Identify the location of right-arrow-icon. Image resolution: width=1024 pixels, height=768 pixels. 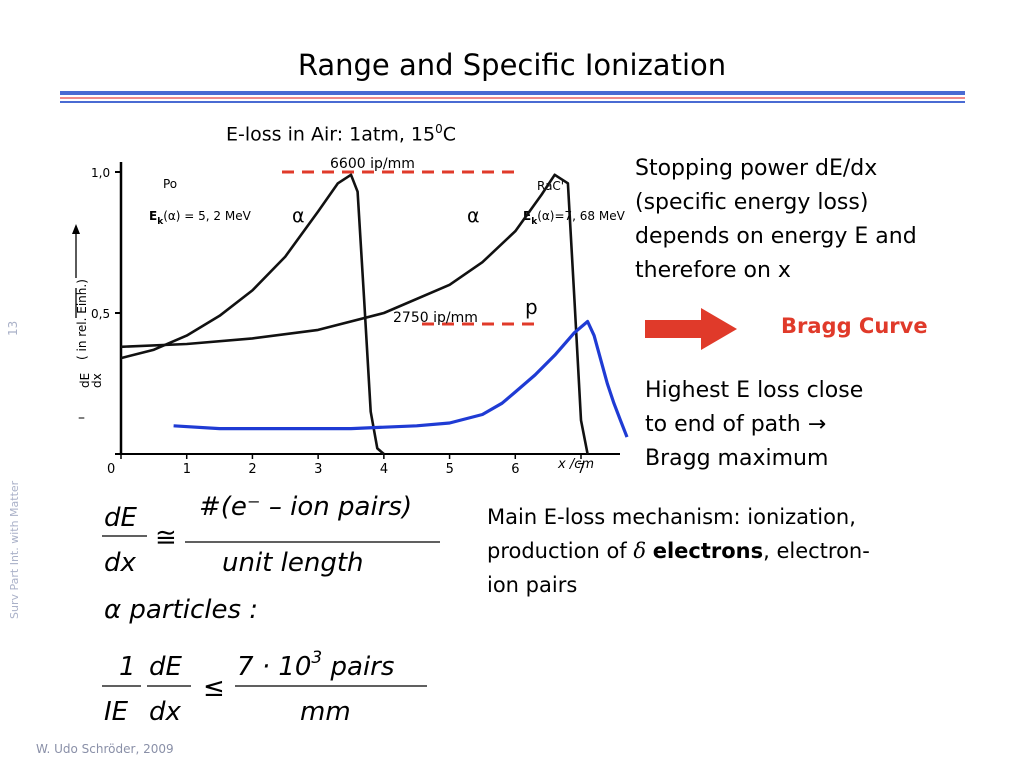
(691, 329).